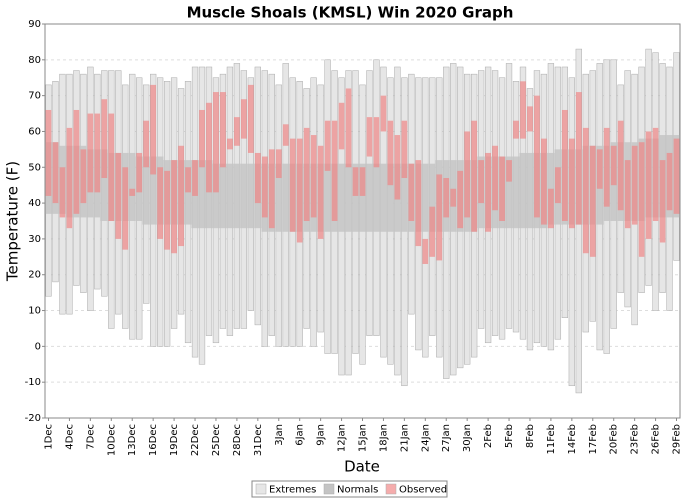 This screenshot has height=500, width=700. What do you see at coordinates (425, 438) in the screenshot?
I see `x-tick-label: 24Jan` at bounding box center [425, 438].